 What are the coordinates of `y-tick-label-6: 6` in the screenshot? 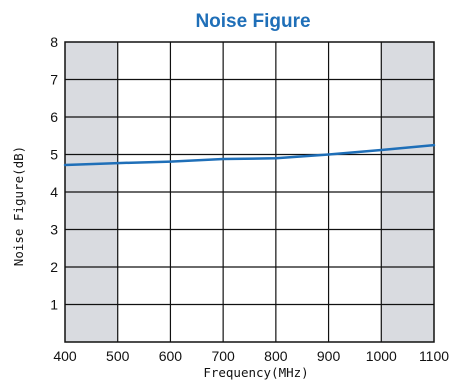 It's located at (54, 117).